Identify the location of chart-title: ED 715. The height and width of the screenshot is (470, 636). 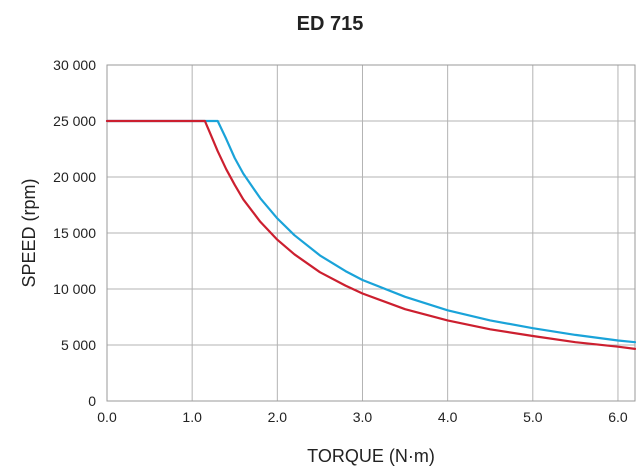
(330, 24).